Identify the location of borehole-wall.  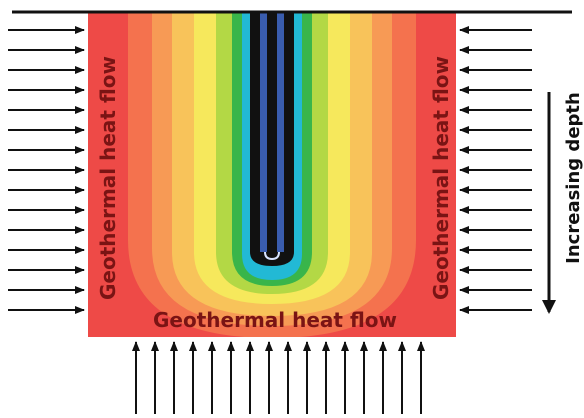
(272, 139).